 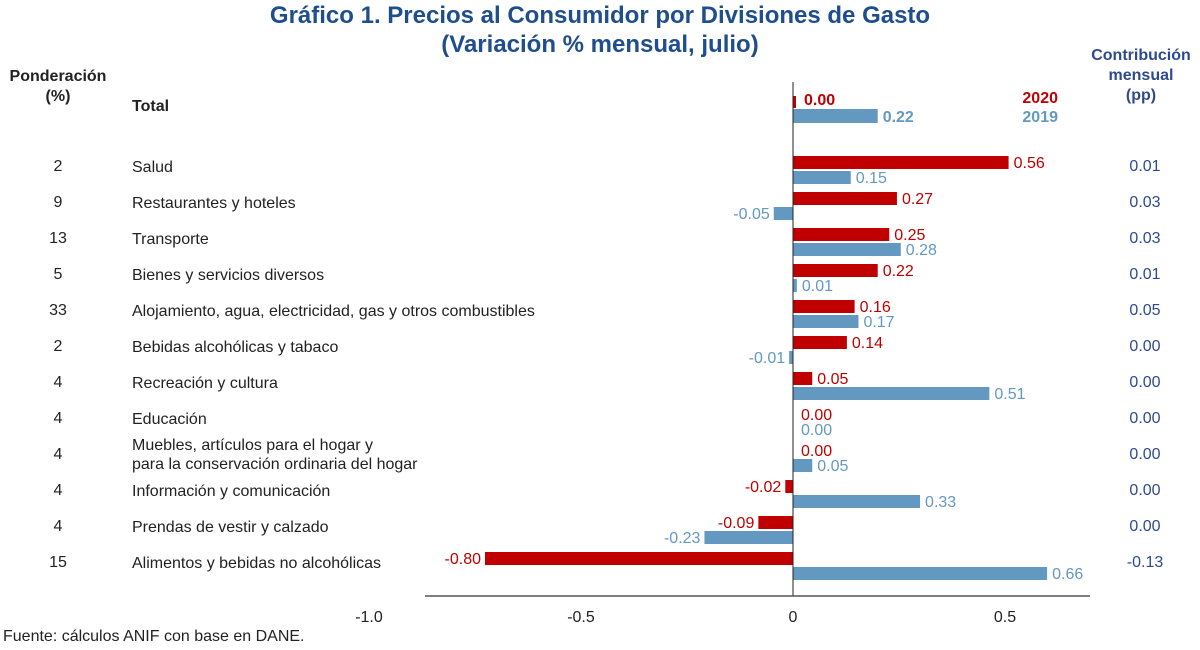 I want to click on row-label-line: Recreación y cultura, so click(x=205, y=383).